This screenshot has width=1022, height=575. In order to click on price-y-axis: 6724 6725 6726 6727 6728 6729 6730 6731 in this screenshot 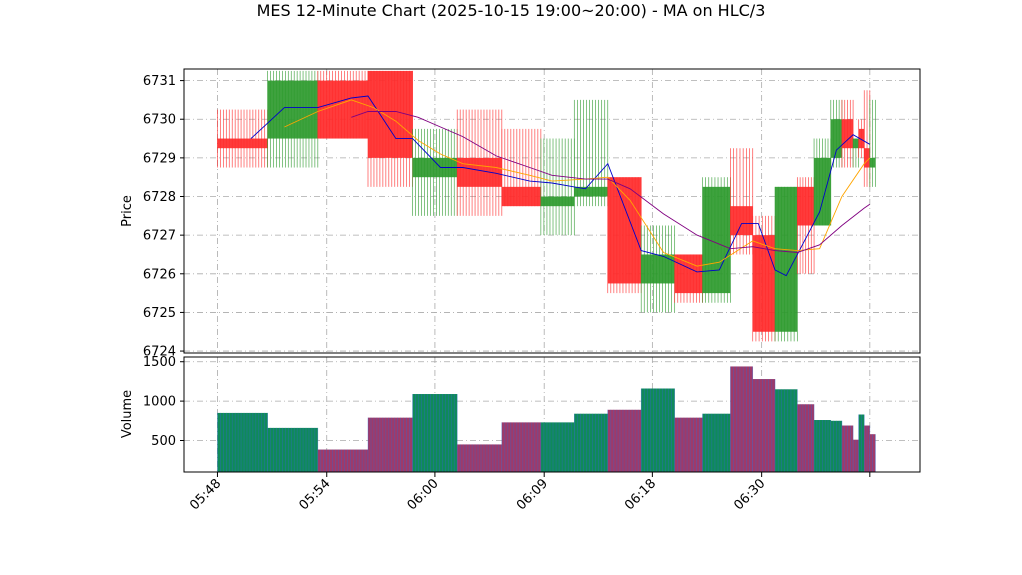, I will do `click(163, 217)`.